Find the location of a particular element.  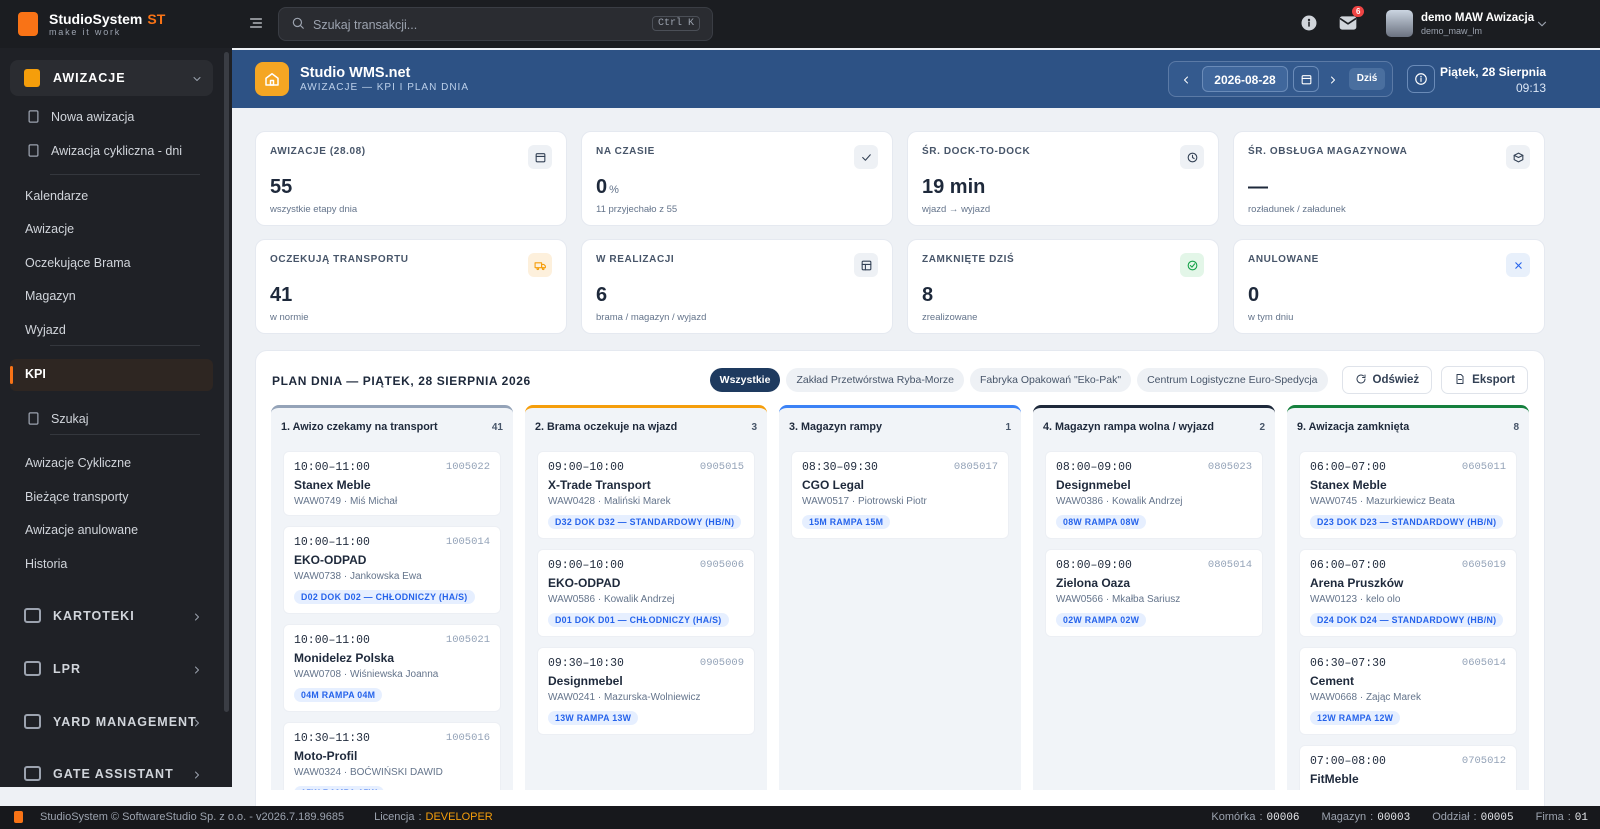

nav-section: YARD MANAGEMENT is located at coordinates (111, 722).